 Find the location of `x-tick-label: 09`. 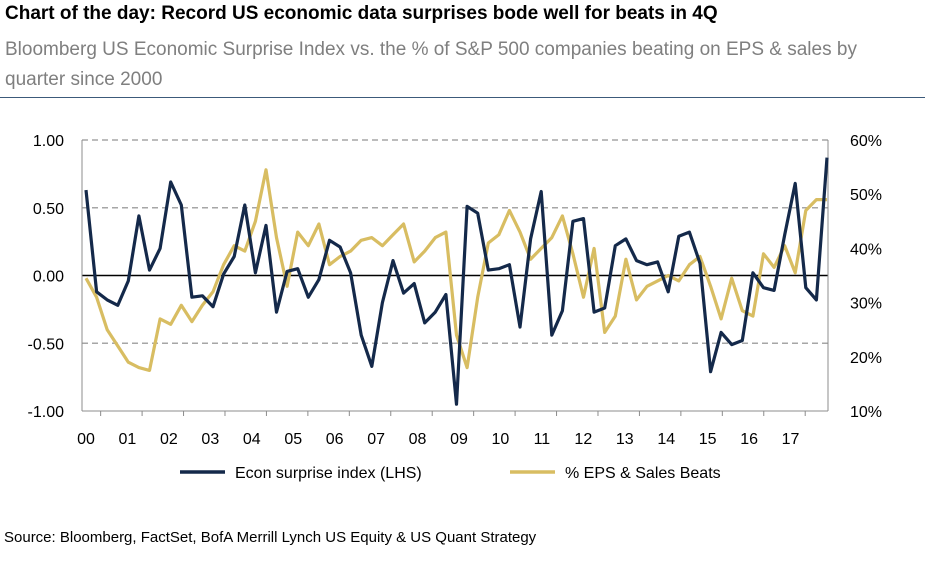

x-tick-label: 09 is located at coordinates (459, 439).